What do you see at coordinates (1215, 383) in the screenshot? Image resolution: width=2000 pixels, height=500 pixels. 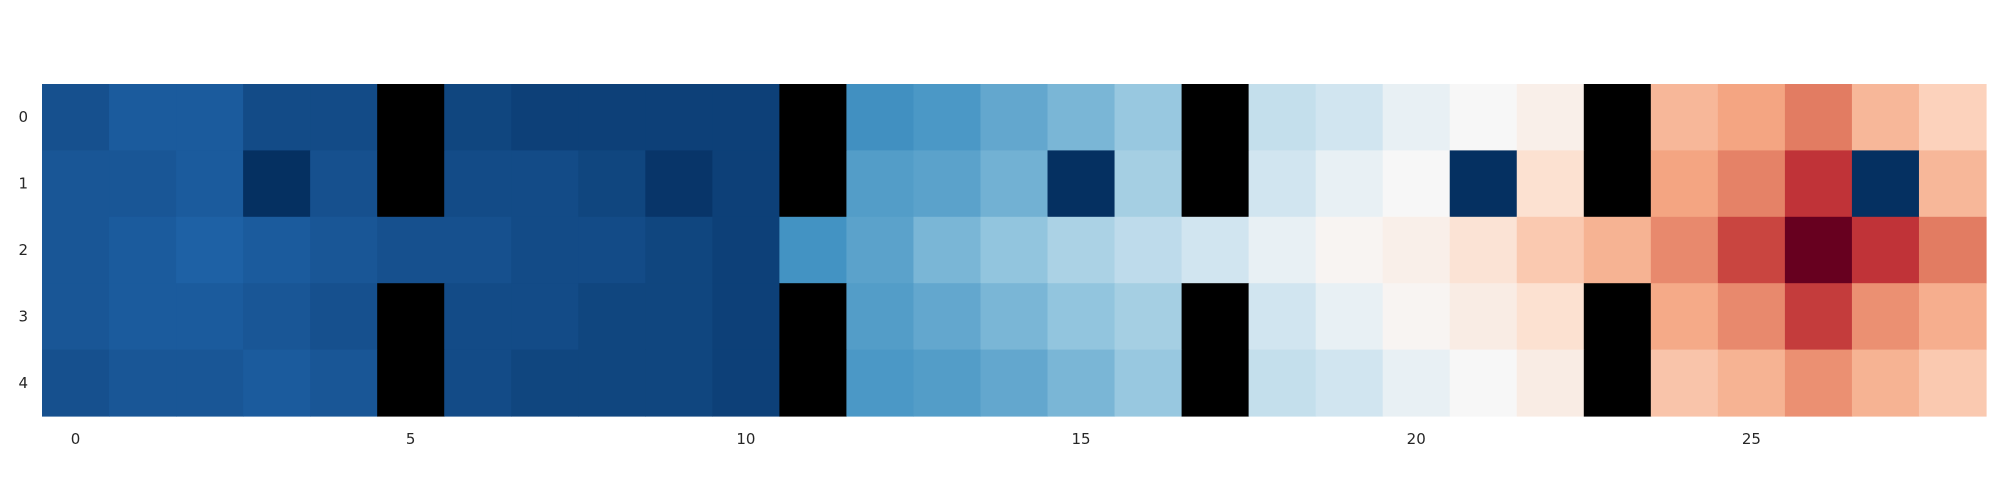 I see `heatmap-cell-r4-c17` at bounding box center [1215, 383].